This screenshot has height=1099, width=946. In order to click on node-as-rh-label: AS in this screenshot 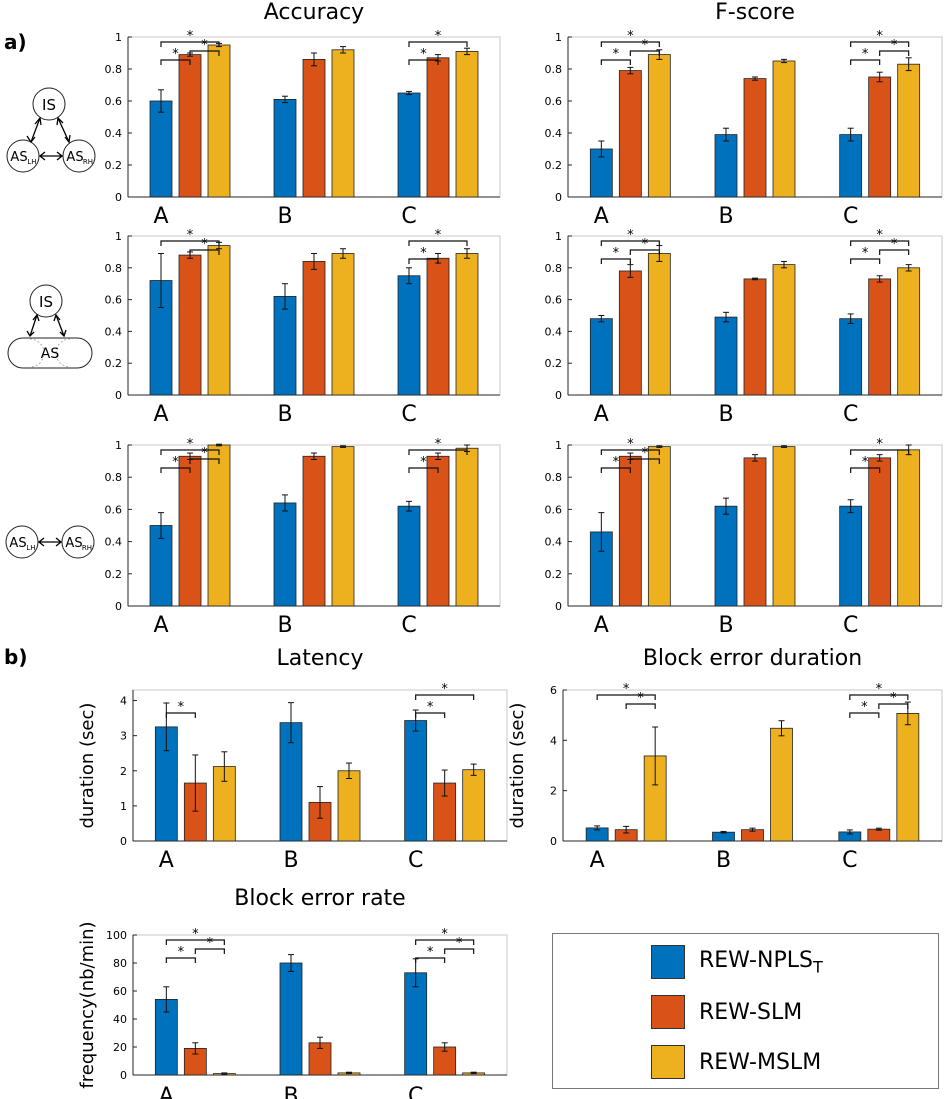, I will do `click(74, 157)`.